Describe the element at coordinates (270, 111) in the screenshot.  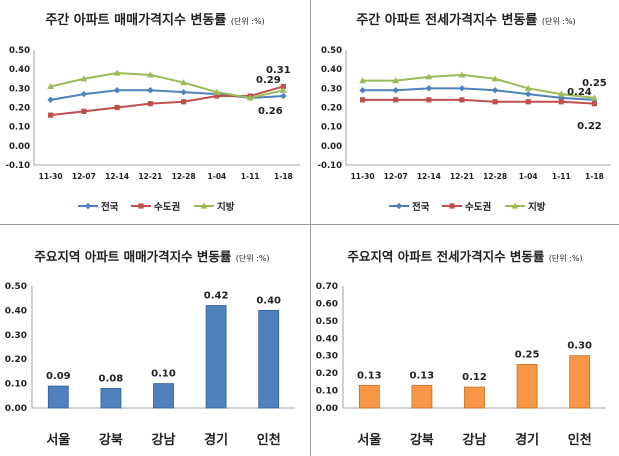
I see `data-label: 0.26` at that location.